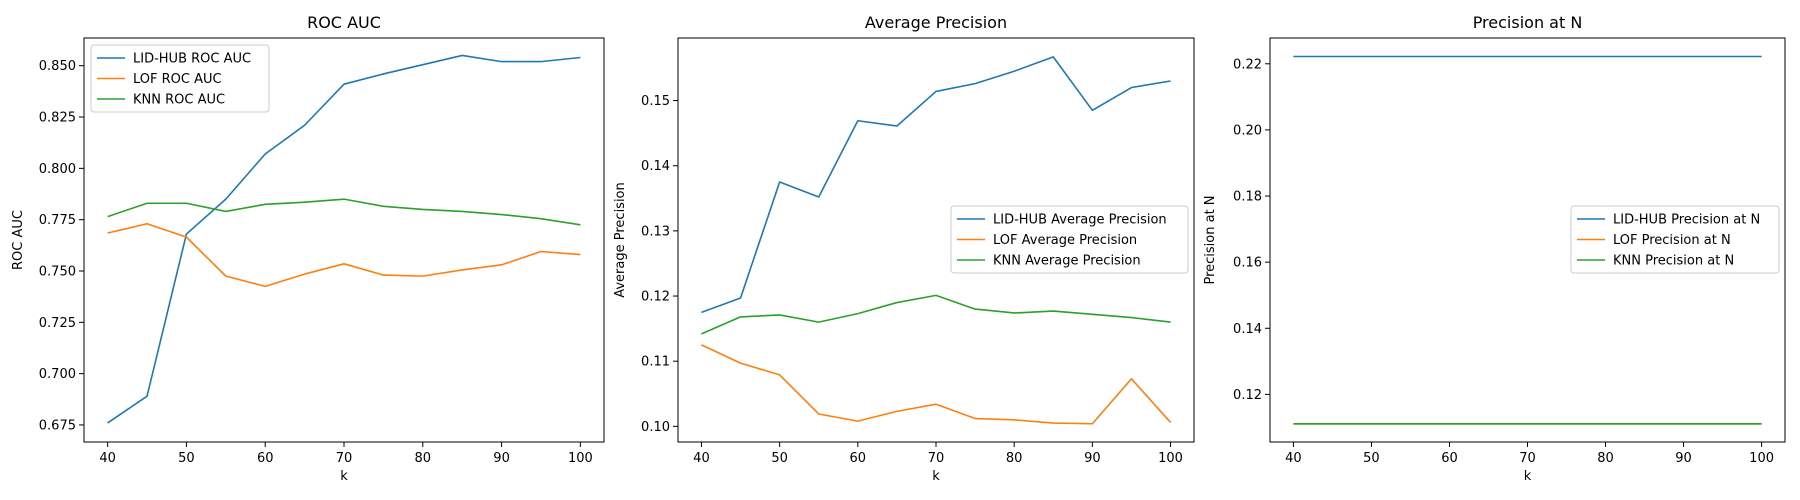  What do you see at coordinates (1247, 130) in the screenshot?
I see `y-tick-label: 0.20` at bounding box center [1247, 130].